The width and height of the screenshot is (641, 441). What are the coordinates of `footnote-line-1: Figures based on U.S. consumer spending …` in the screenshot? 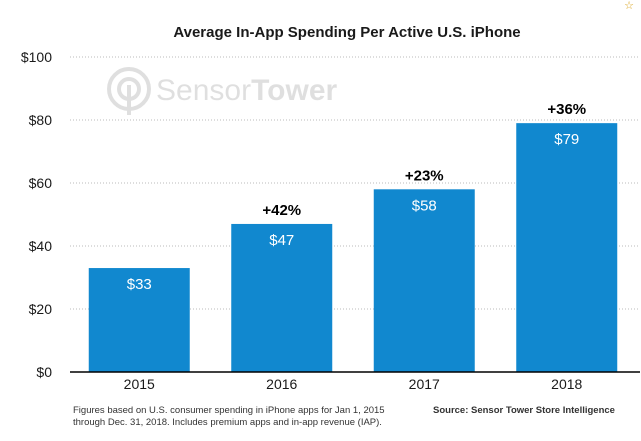 It's located at (229, 410).